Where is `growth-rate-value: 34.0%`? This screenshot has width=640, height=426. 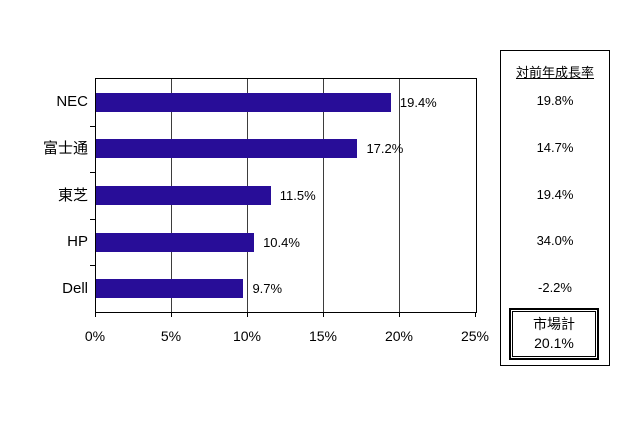
growth-rate-value: 34.0% is located at coordinates (555, 241).